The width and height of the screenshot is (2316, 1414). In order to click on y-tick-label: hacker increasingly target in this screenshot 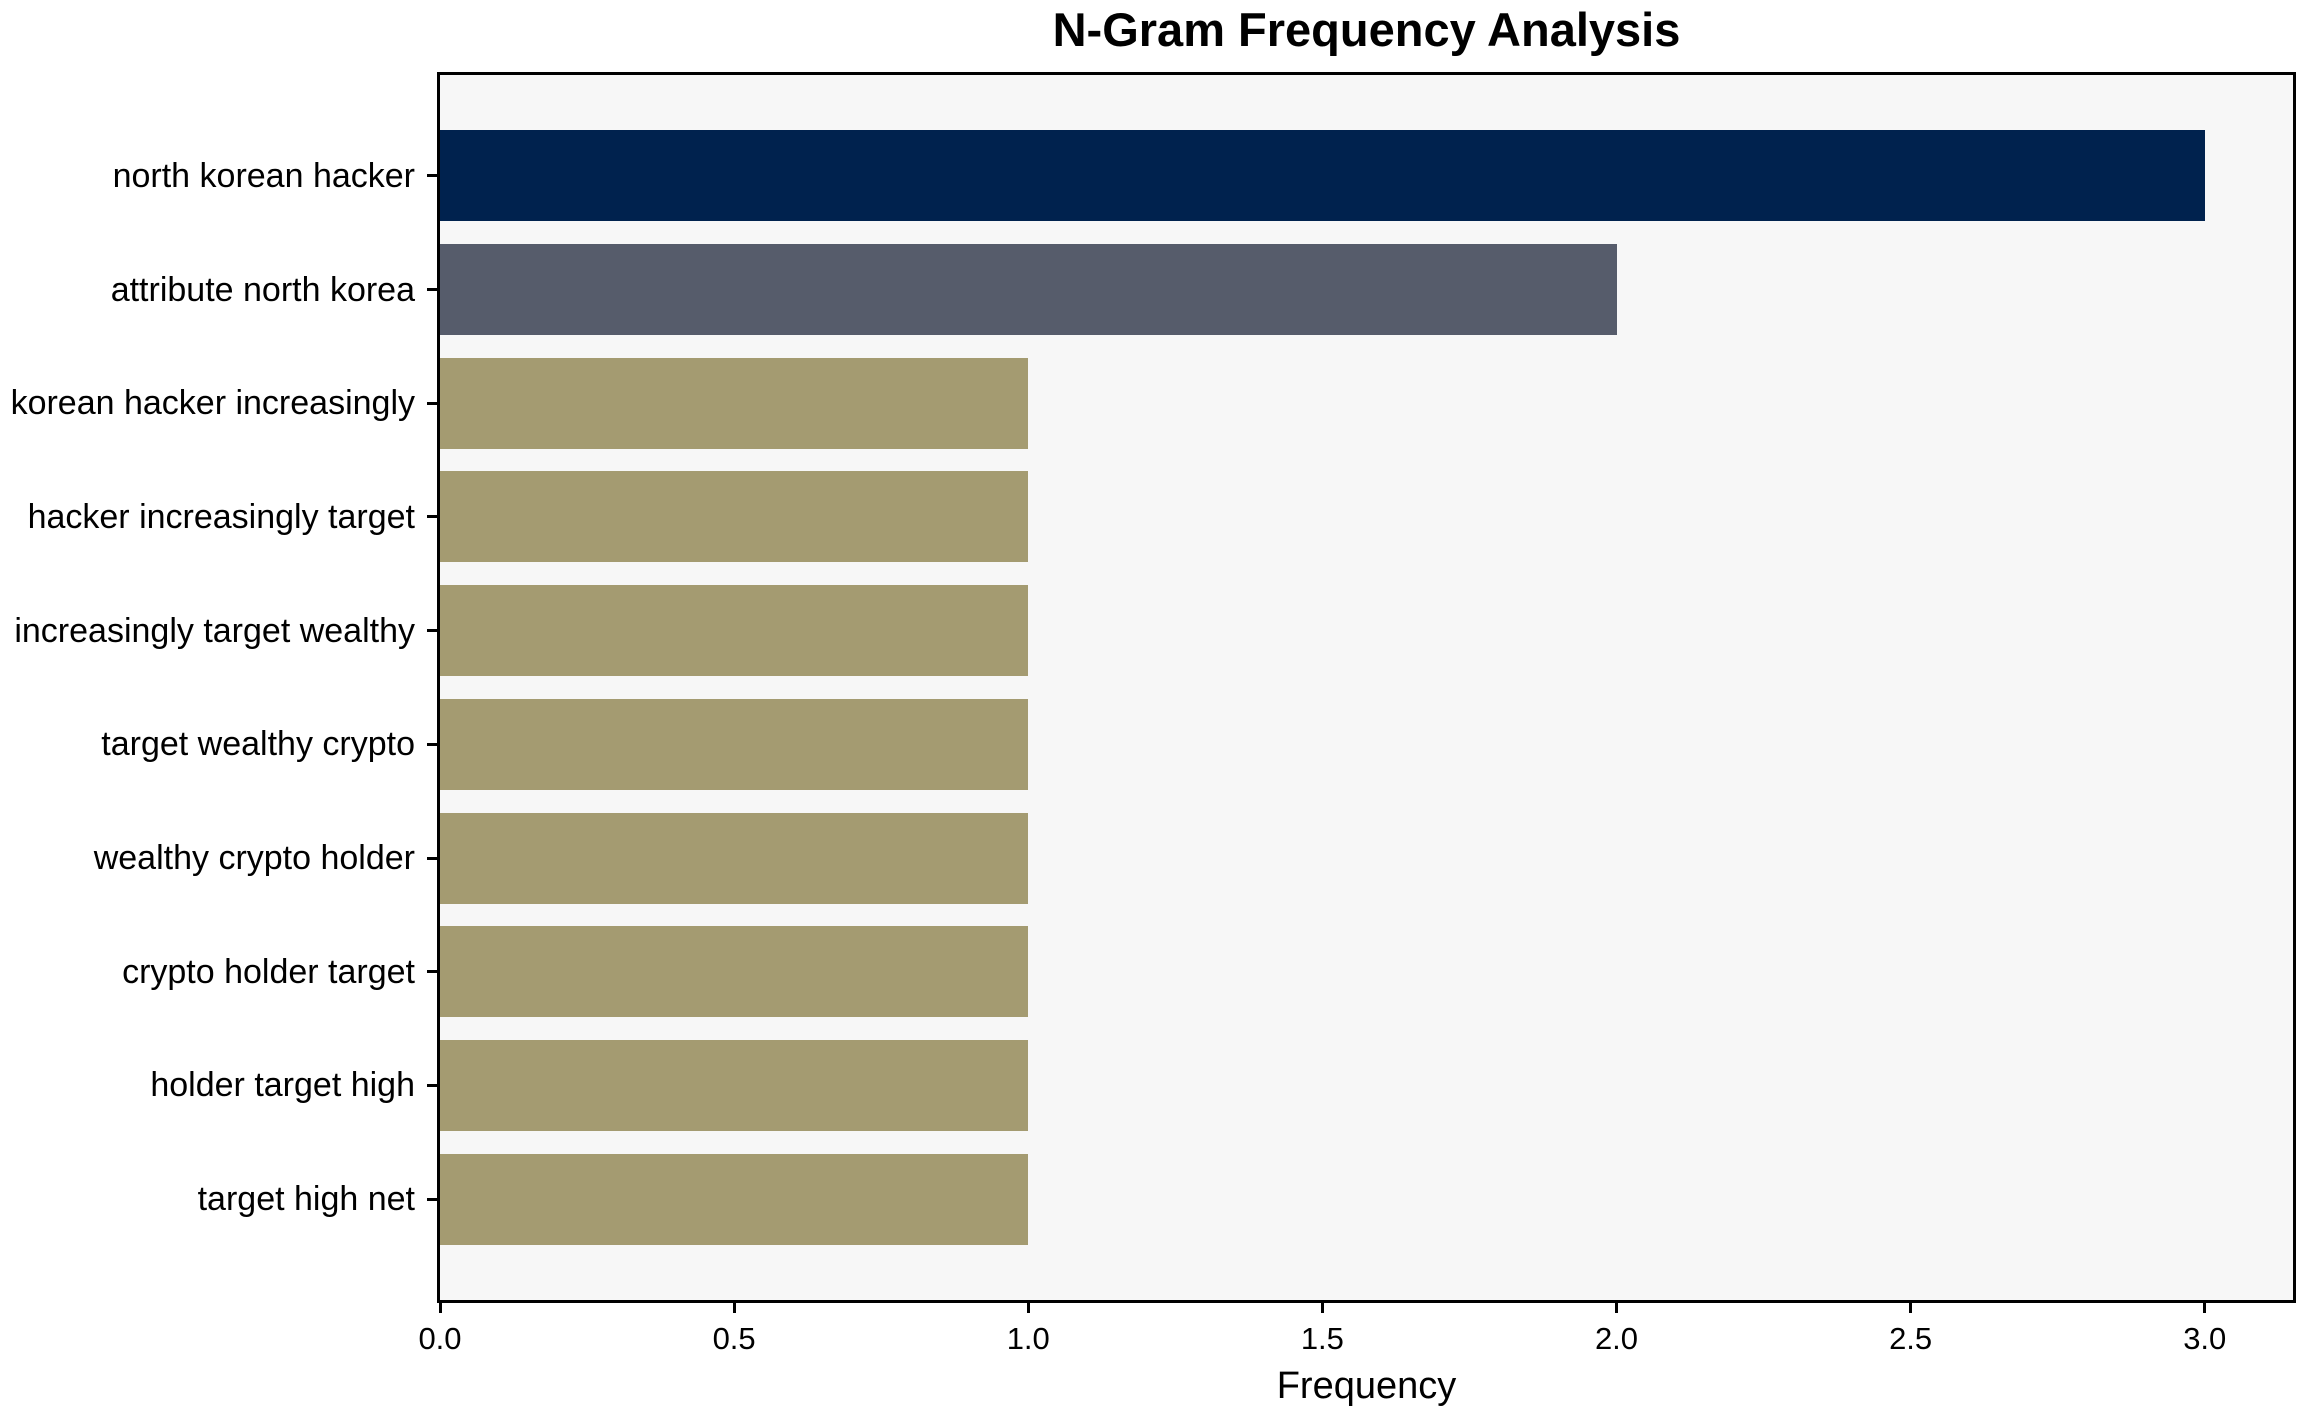, I will do `click(221, 516)`.